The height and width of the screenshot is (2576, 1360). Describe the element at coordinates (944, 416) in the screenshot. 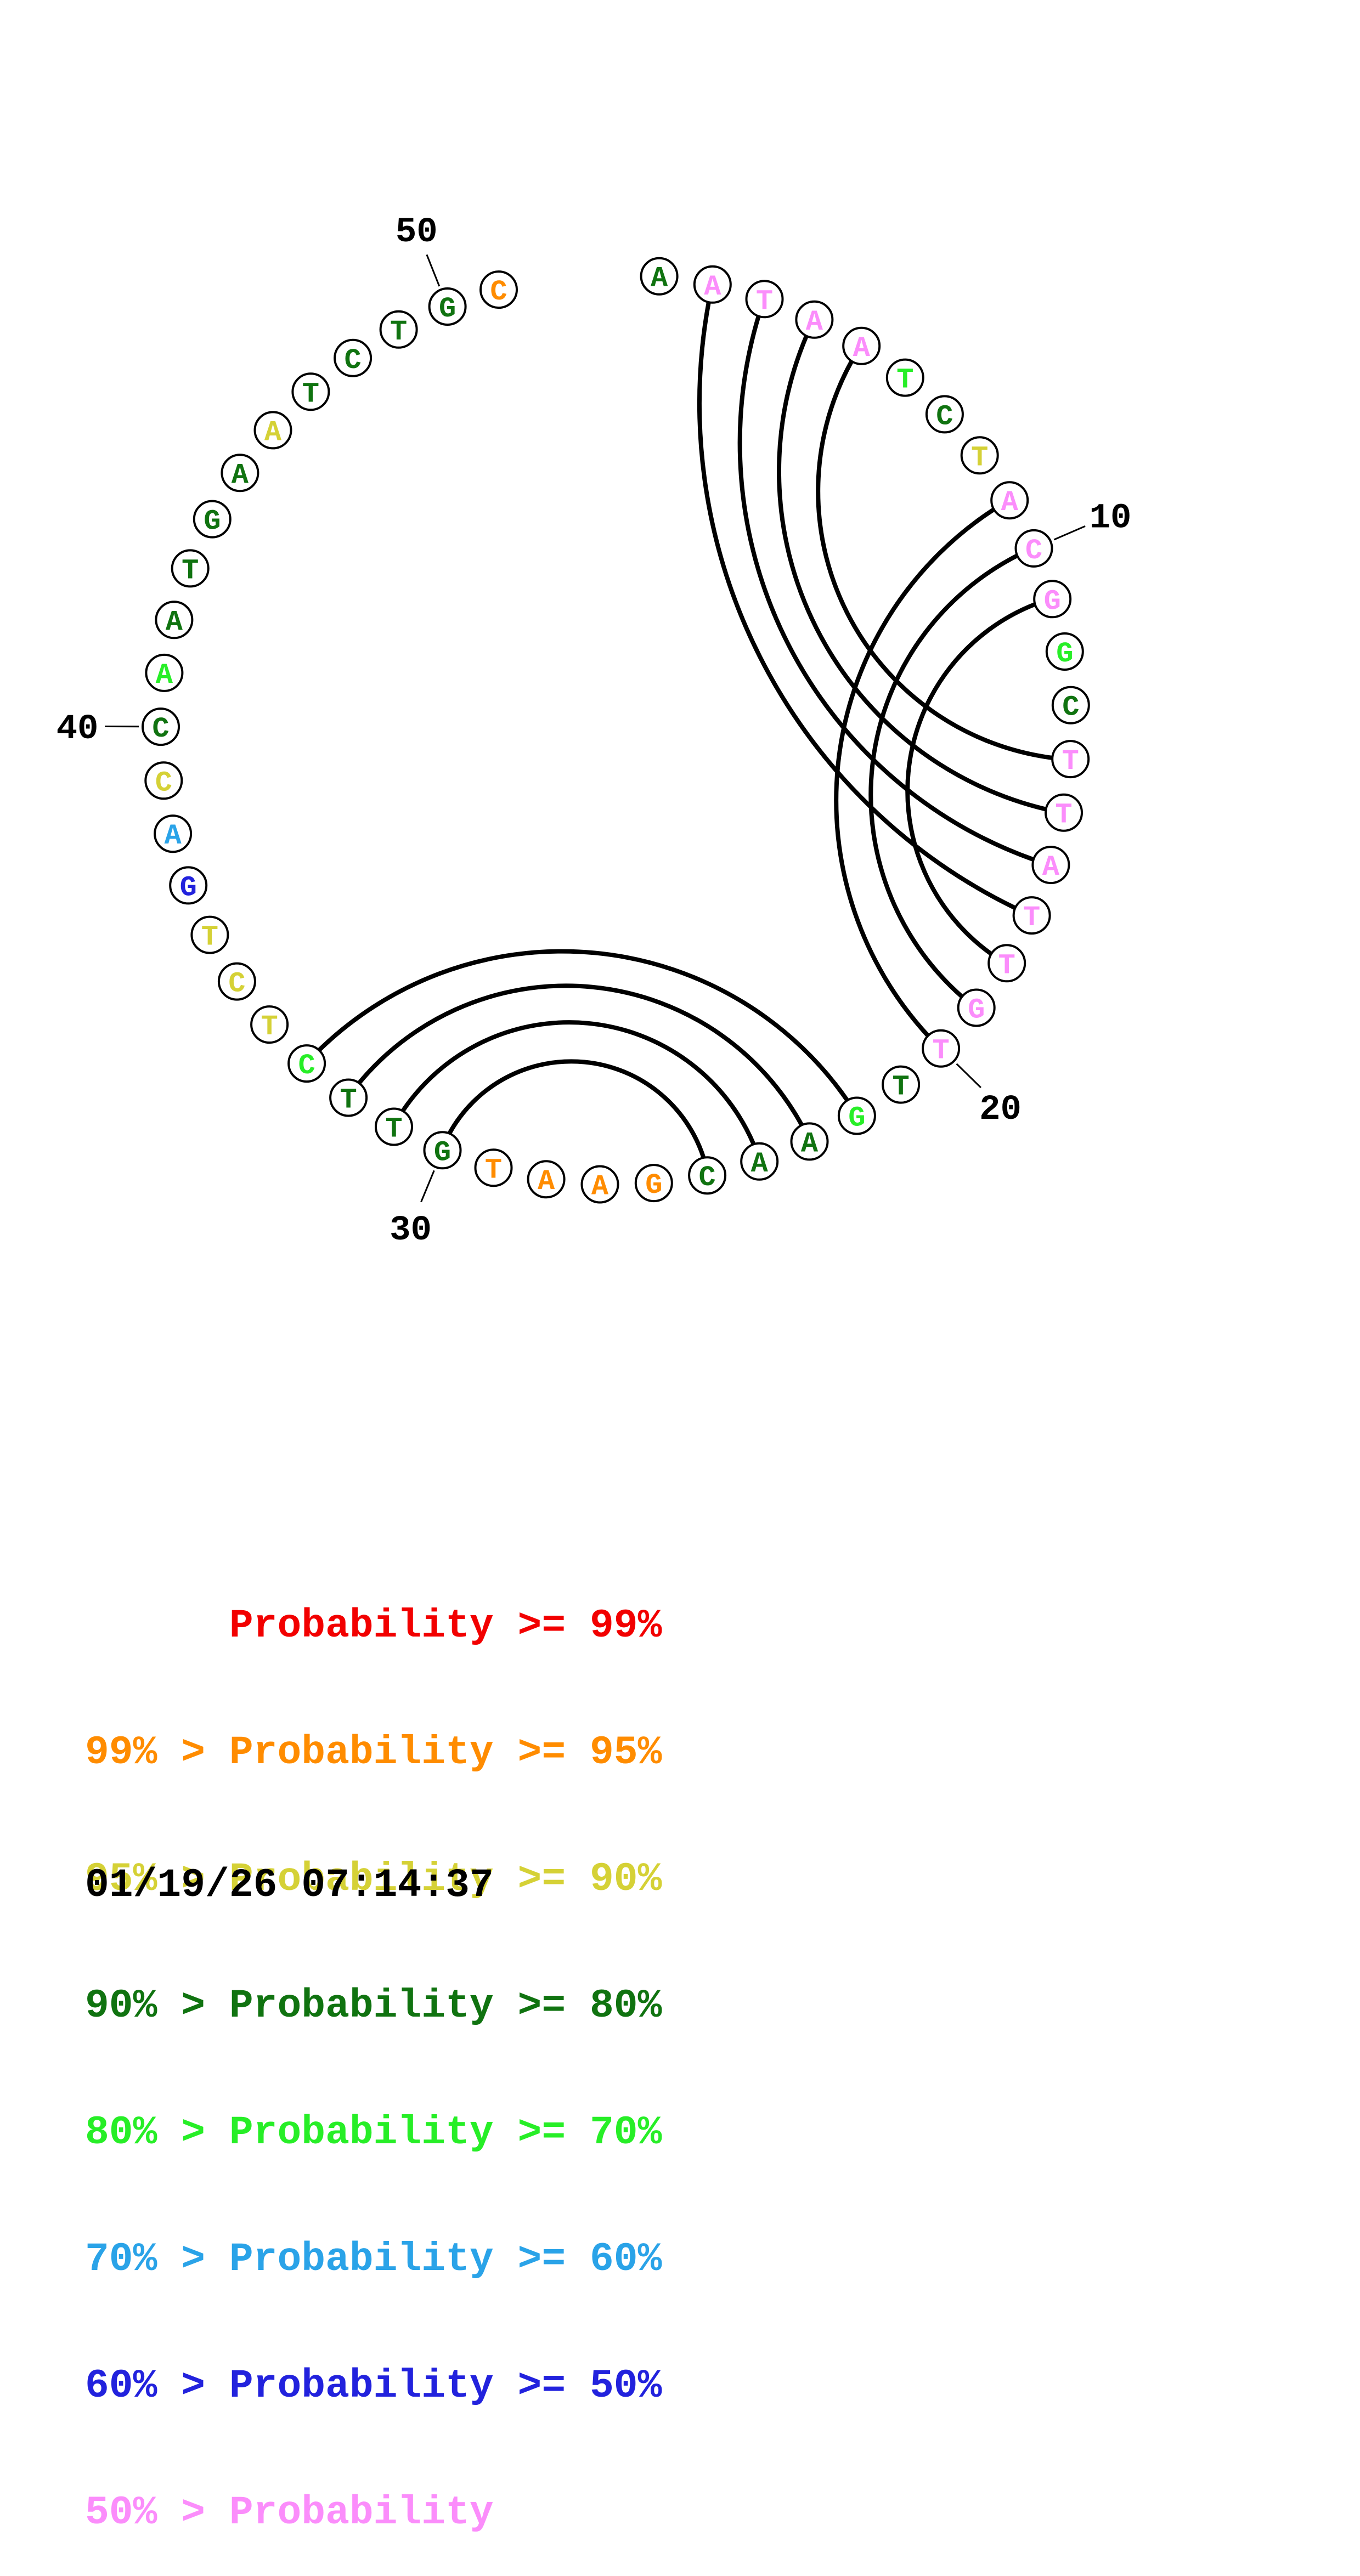

I see `base-letter-7: C` at that location.